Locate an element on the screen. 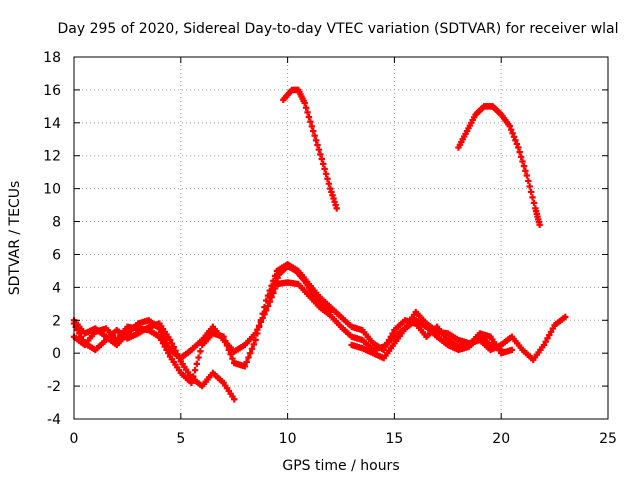  y-tick-label: 2 is located at coordinates (56, 321).